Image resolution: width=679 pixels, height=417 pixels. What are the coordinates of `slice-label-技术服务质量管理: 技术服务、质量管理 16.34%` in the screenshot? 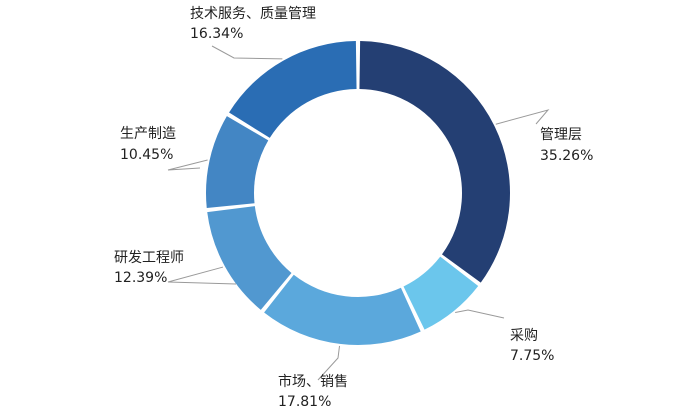 It's located at (253, 24).